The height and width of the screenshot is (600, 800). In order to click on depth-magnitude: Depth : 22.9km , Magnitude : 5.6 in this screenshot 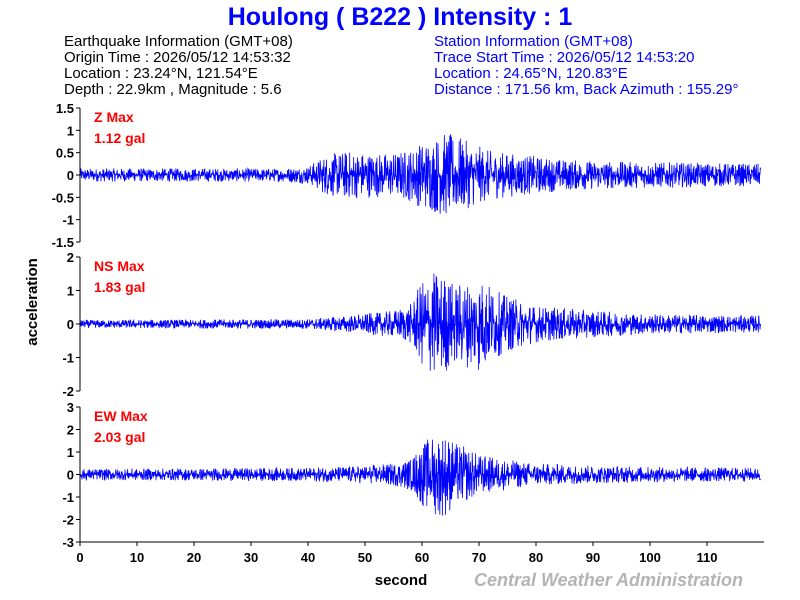, I will do `click(173, 89)`.